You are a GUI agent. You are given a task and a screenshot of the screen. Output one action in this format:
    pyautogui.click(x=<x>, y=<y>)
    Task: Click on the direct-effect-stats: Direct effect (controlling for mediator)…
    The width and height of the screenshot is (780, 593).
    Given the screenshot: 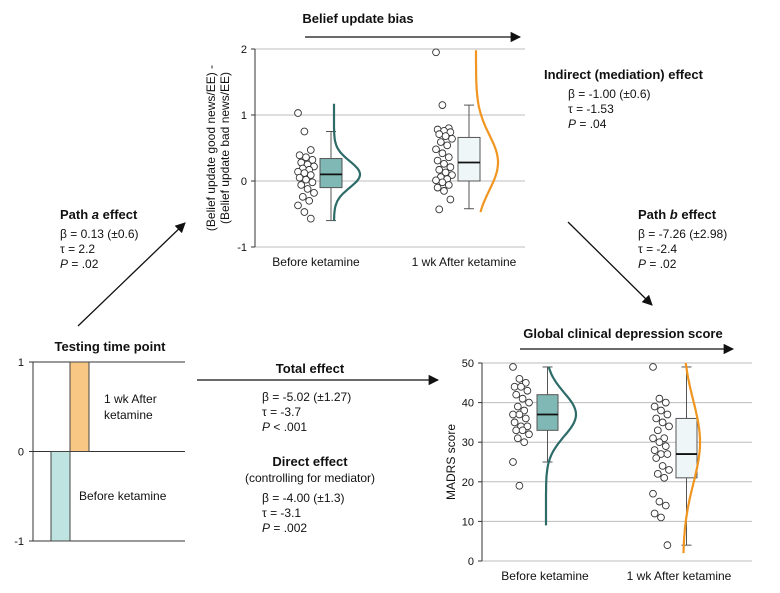 What is the action you would take?
    pyautogui.click(x=310, y=494)
    